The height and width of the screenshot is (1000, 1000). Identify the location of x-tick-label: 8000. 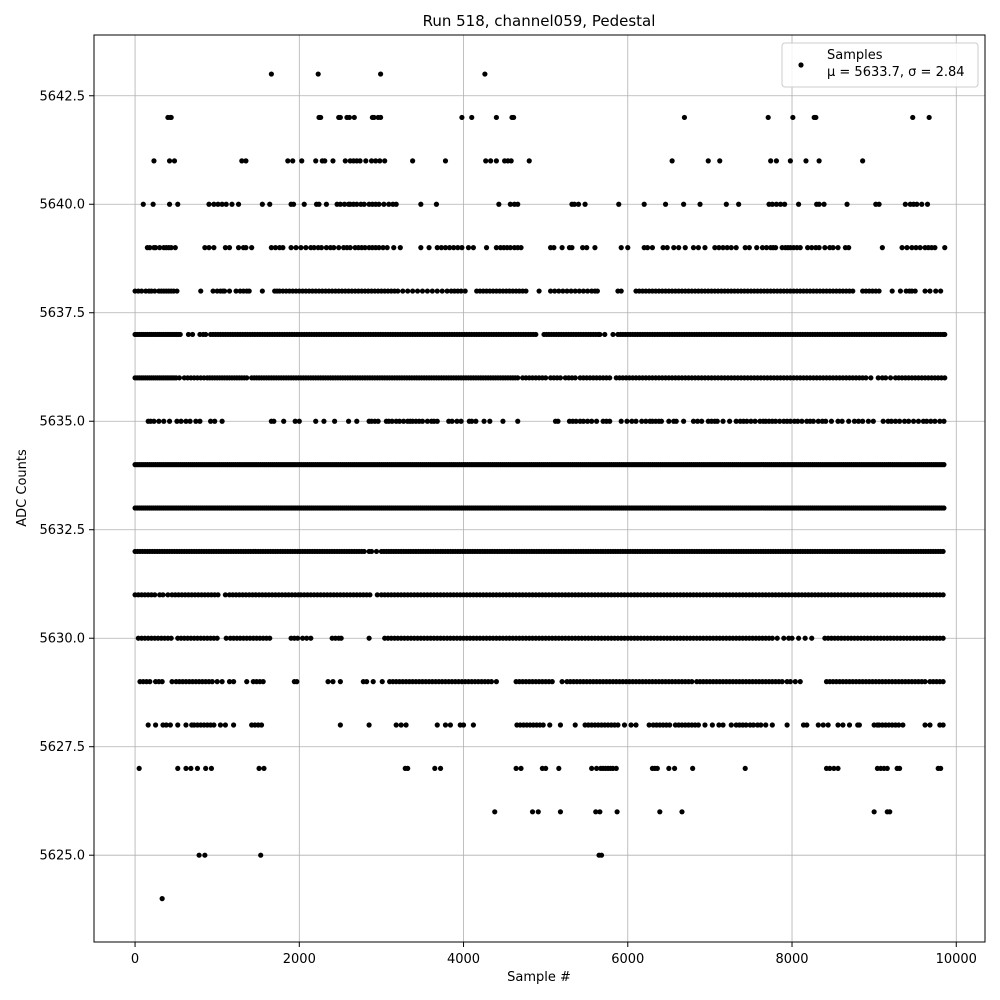
(791, 959).